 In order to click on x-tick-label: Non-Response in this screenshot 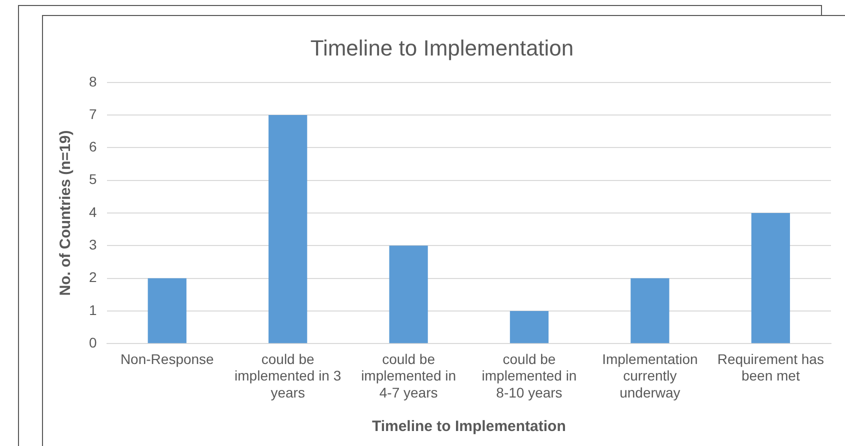, I will do `click(167, 358)`.